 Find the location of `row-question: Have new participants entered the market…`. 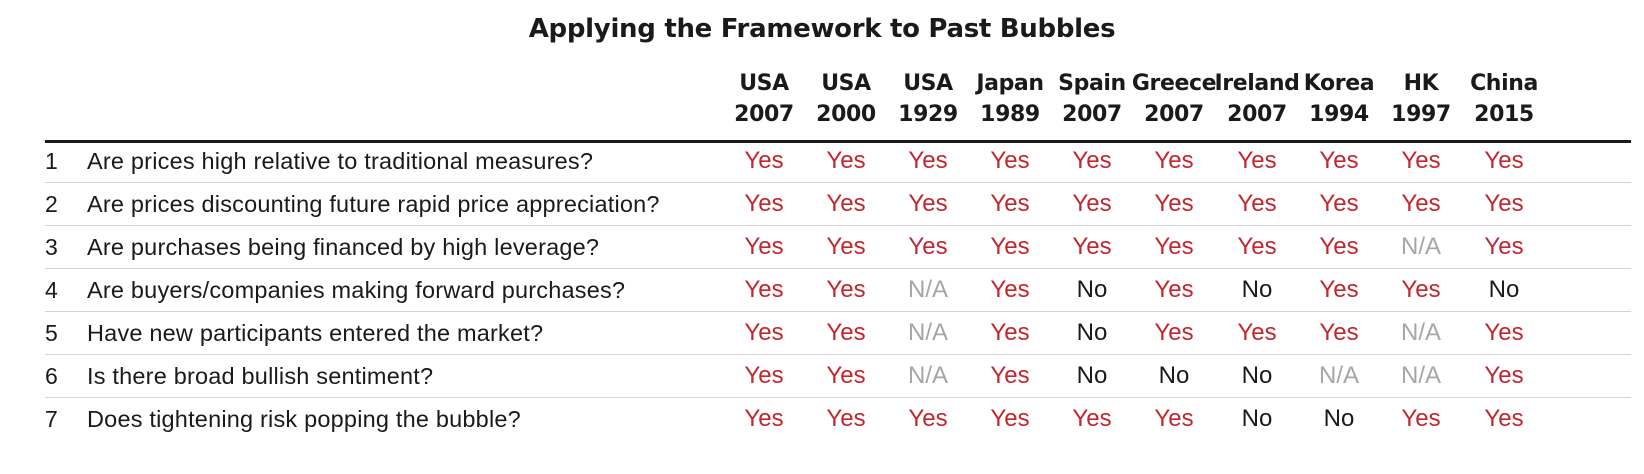

row-question: Have new participants entered the market… is located at coordinates (315, 333).